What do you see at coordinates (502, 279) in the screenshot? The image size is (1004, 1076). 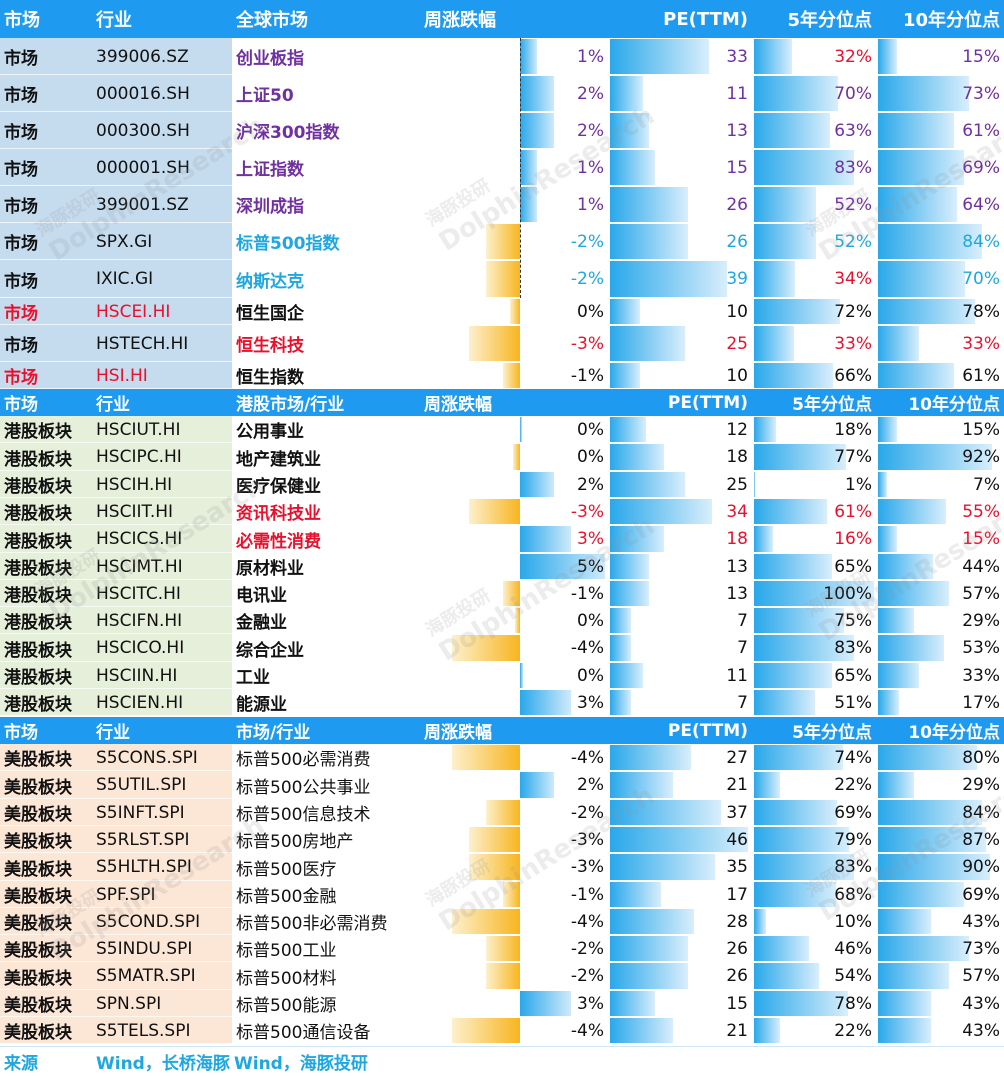 I see `table-row: 市场 IXIC.GI 纳斯达克 -2% 39 34% 70%` at bounding box center [502, 279].